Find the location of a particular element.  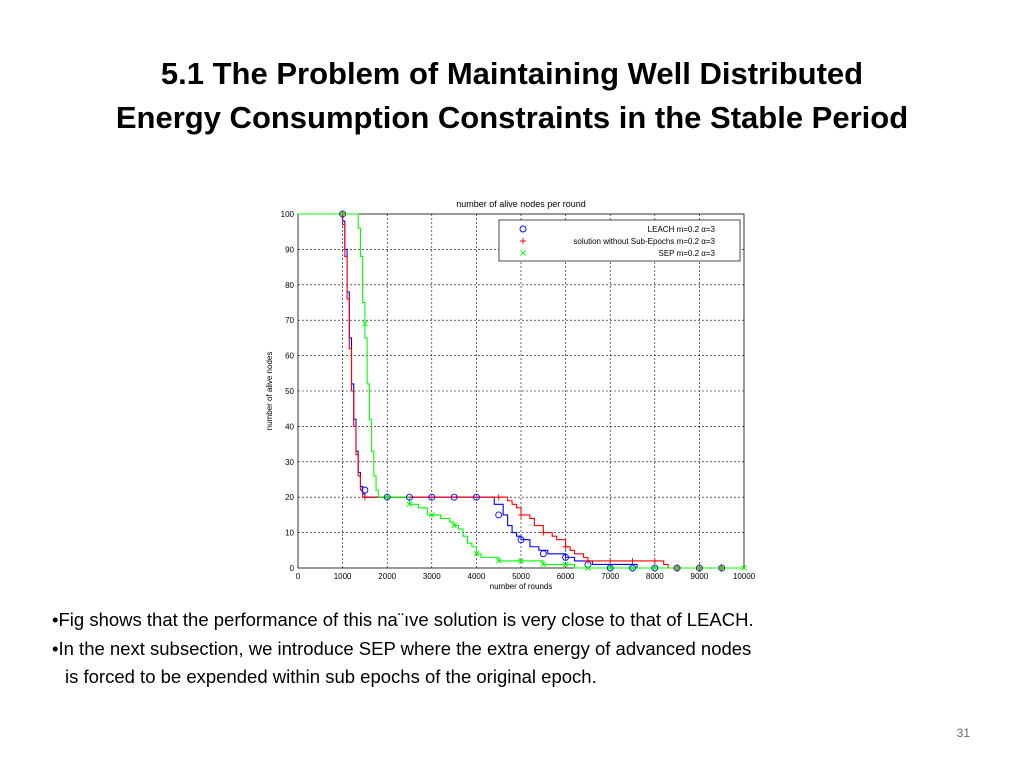

x-tick-label: 10000 is located at coordinates (744, 576).